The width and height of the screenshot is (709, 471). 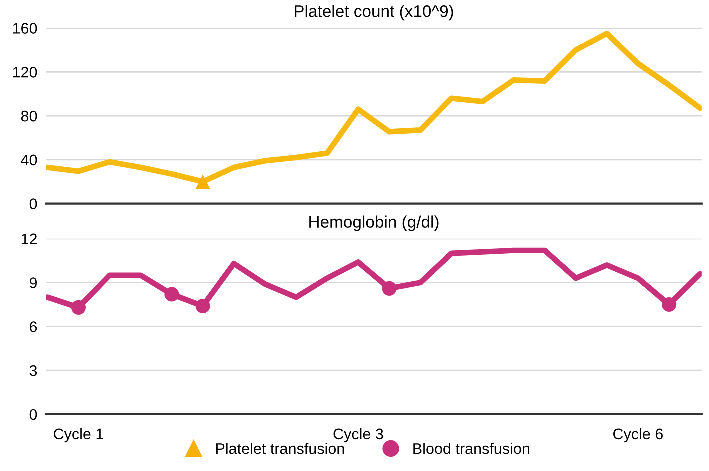 What do you see at coordinates (29, 160) in the screenshot?
I see `y-tick-label: 40` at bounding box center [29, 160].